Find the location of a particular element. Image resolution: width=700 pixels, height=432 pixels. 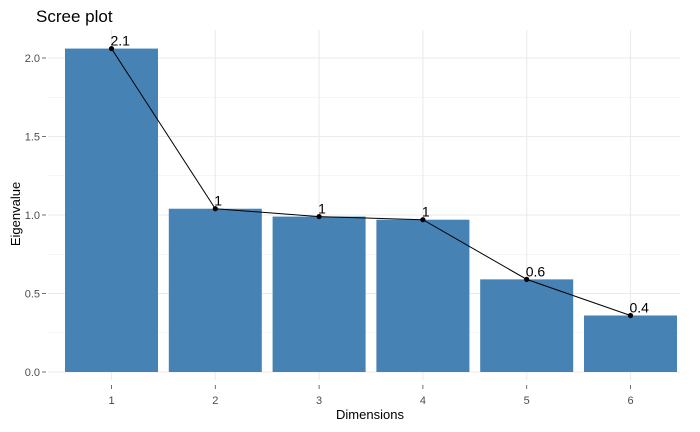

y-tick-label: 0.0 is located at coordinates (32, 373).